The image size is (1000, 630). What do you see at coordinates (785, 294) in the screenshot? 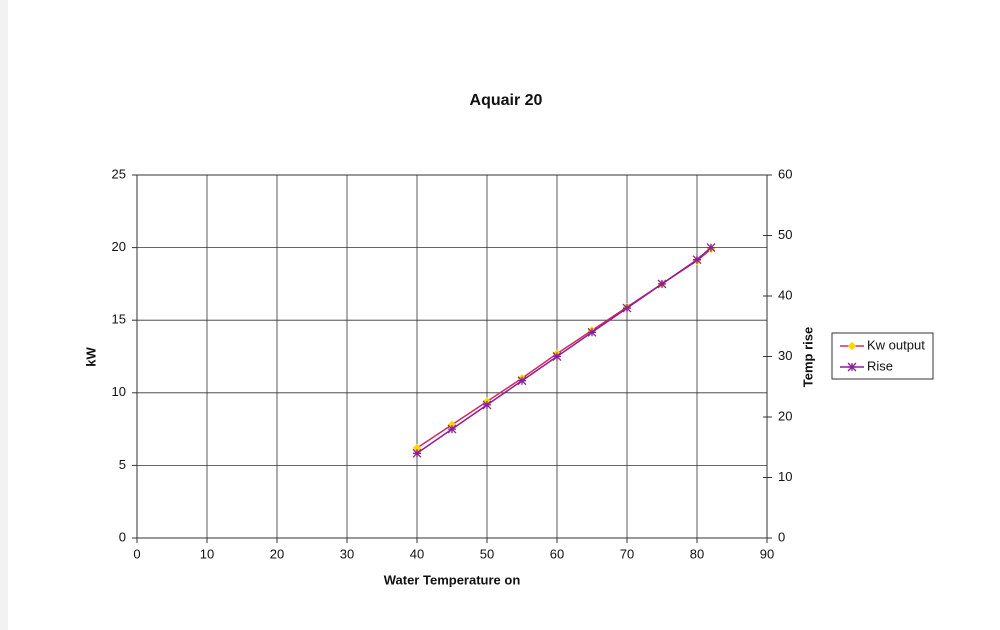
I see `y2-tick-label: 40` at bounding box center [785, 294].